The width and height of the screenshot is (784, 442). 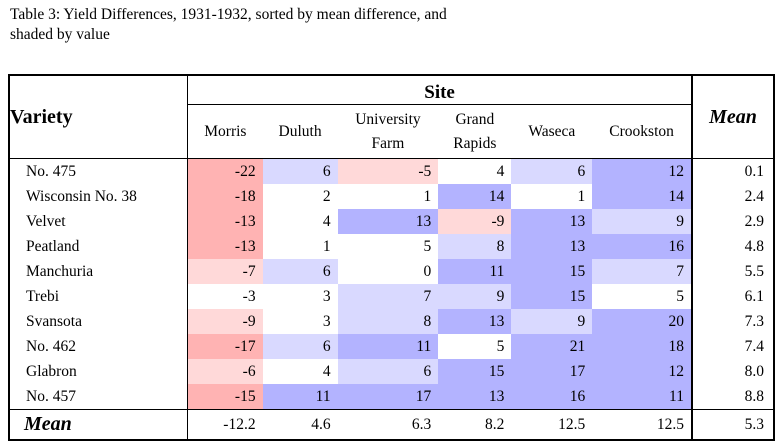 What do you see at coordinates (733, 196) in the screenshot?
I see `variety-mean-cell: 2.4` at bounding box center [733, 196].